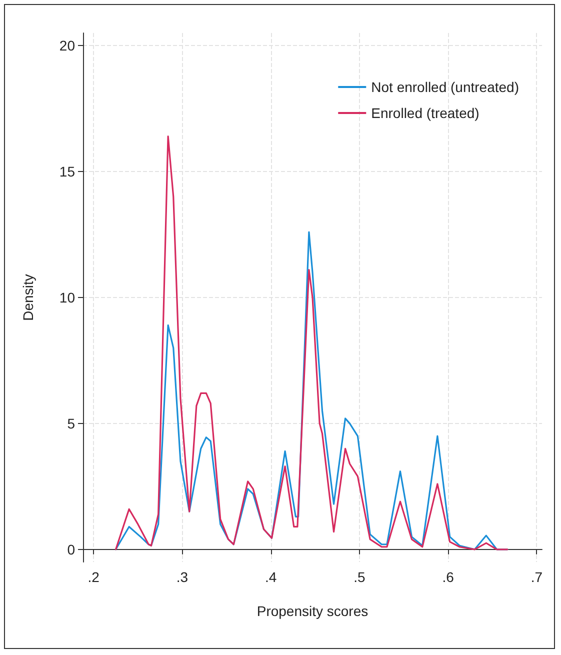 This screenshot has height=655, width=561. What do you see at coordinates (425, 113) in the screenshot?
I see `legend-label: Enrolled (treated)` at bounding box center [425, 113].